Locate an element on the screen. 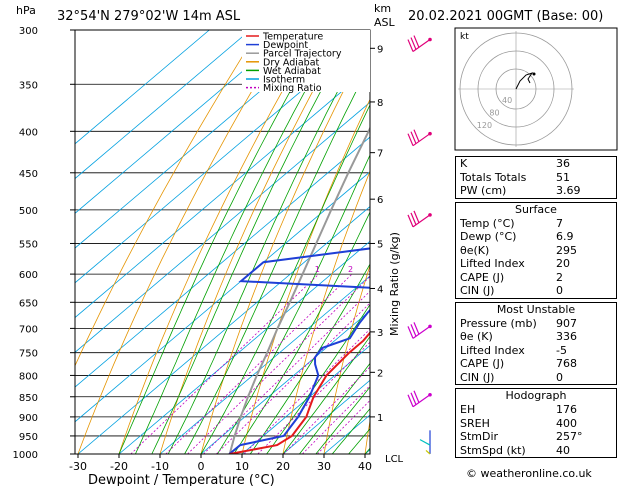  sreh-label: SREH is located at coordinates (475, 423).